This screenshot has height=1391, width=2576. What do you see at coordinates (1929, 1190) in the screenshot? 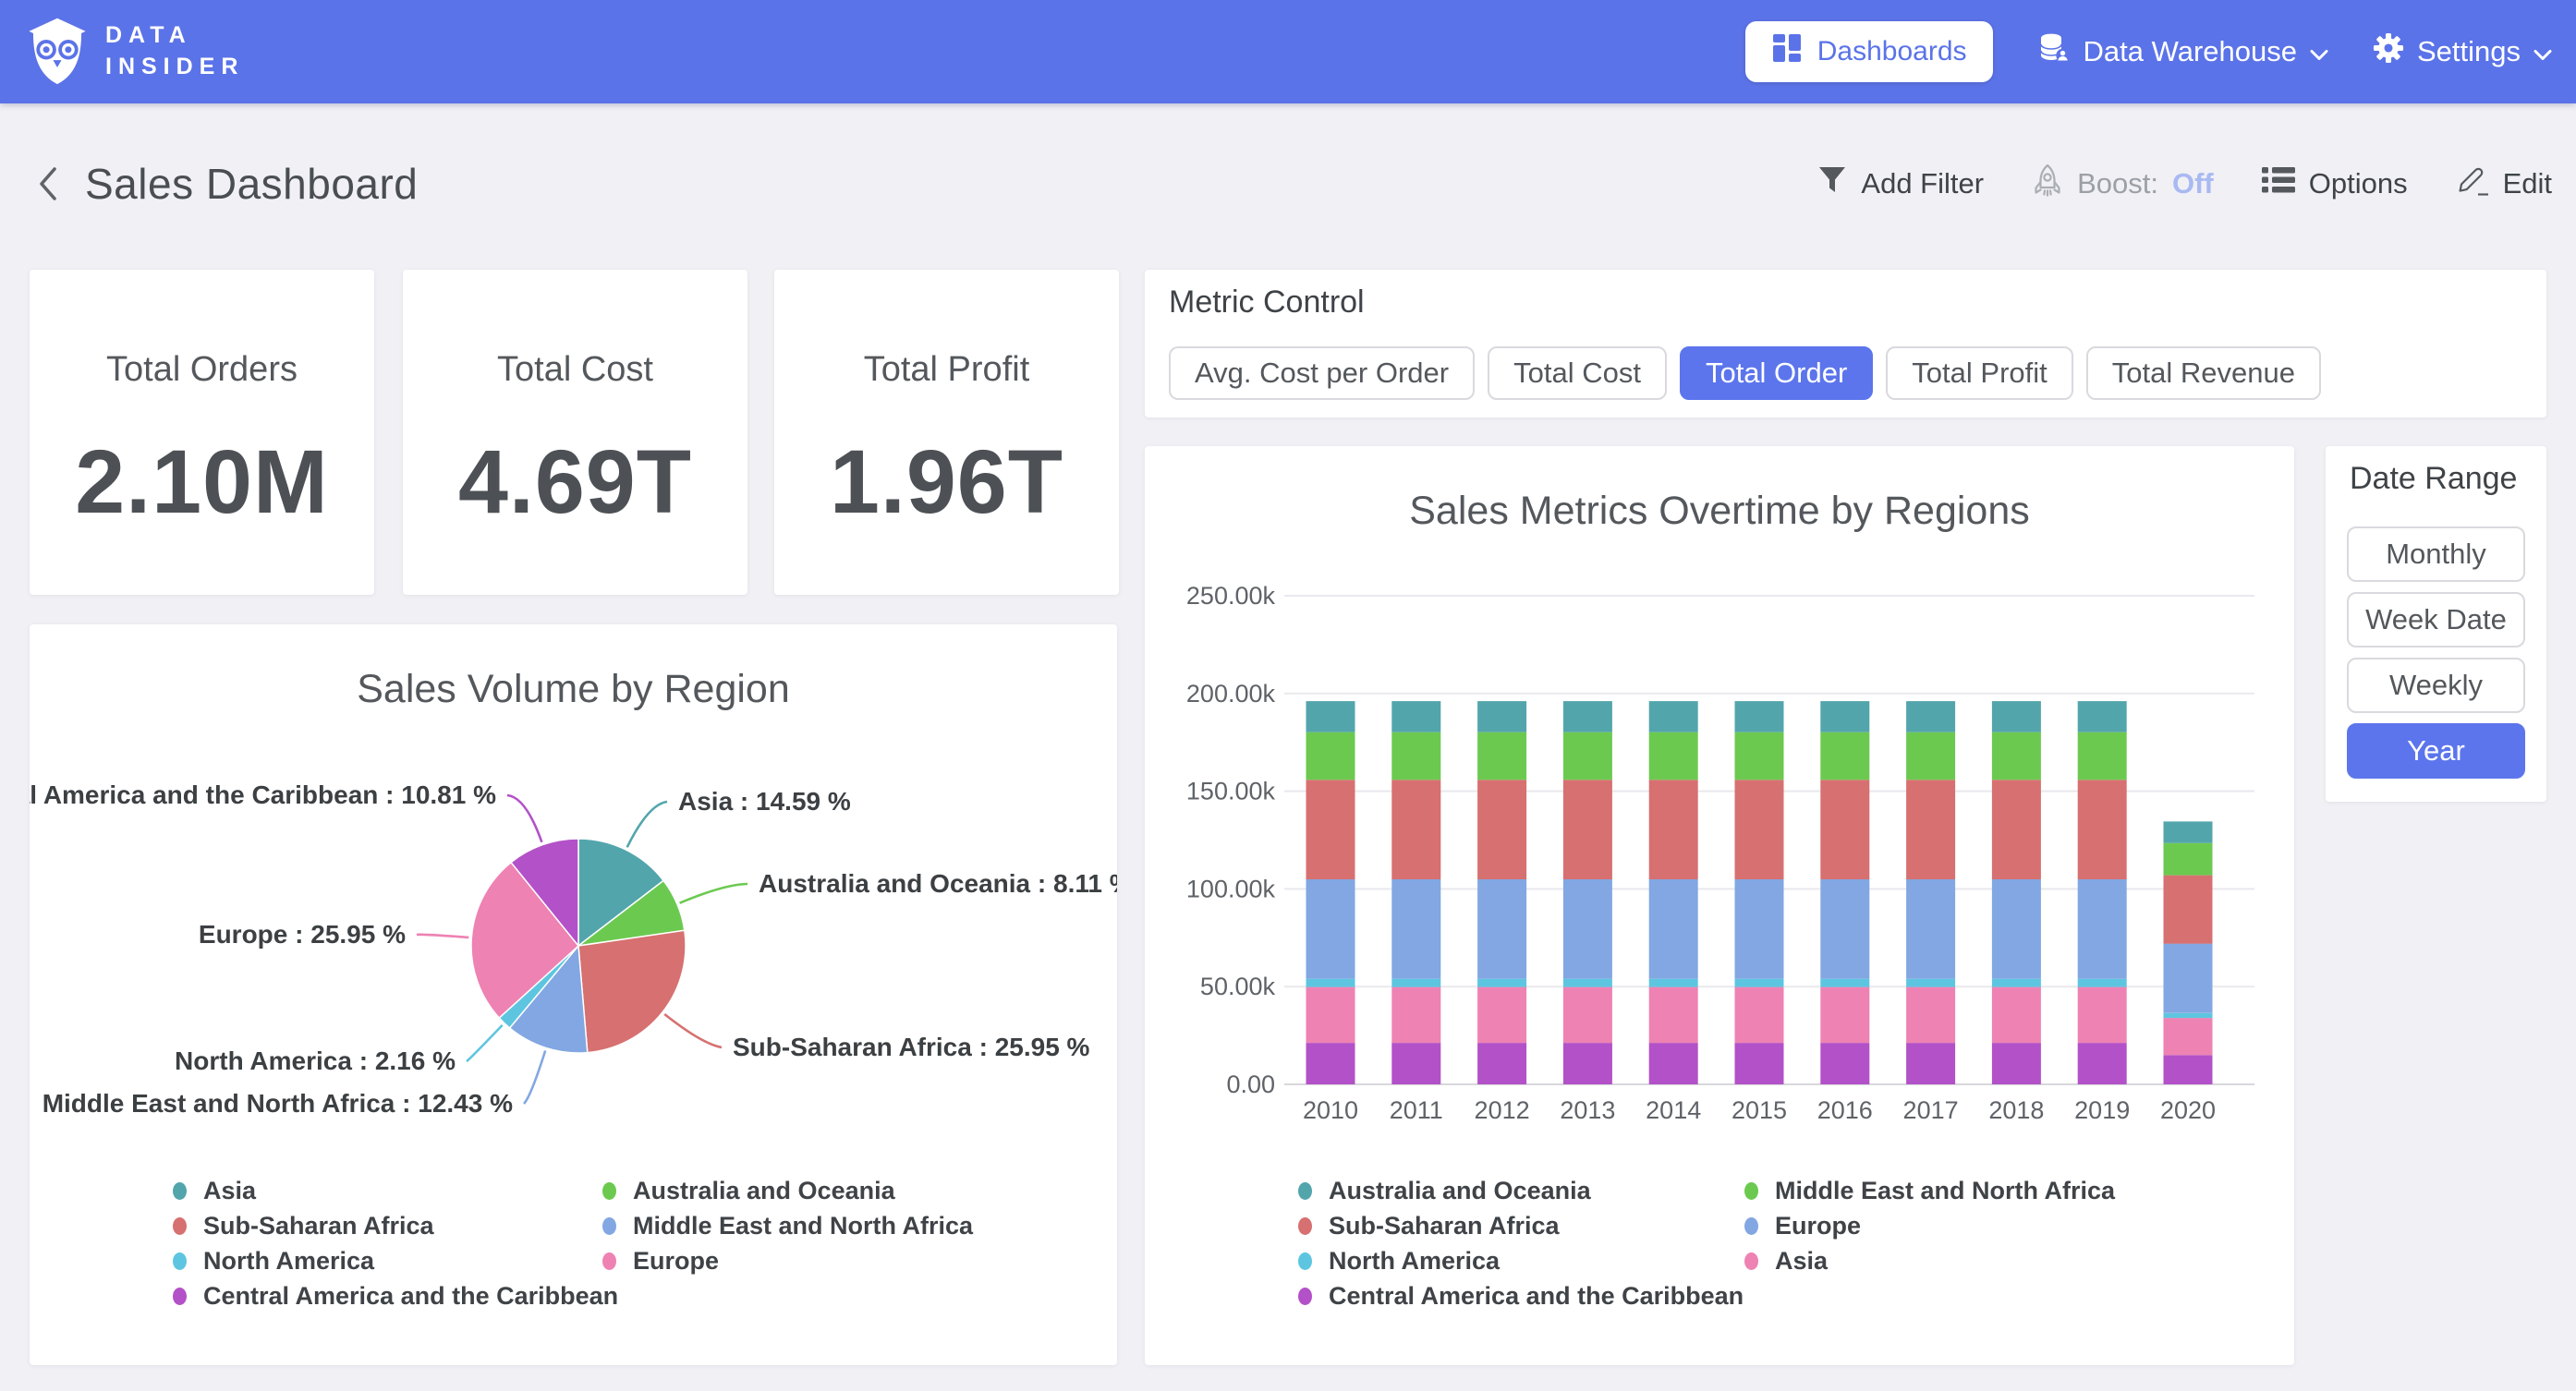
I see `legend-item-middle-east-and-north-africa: Middle East and North Africa` at bounding box center [1929, 1190].